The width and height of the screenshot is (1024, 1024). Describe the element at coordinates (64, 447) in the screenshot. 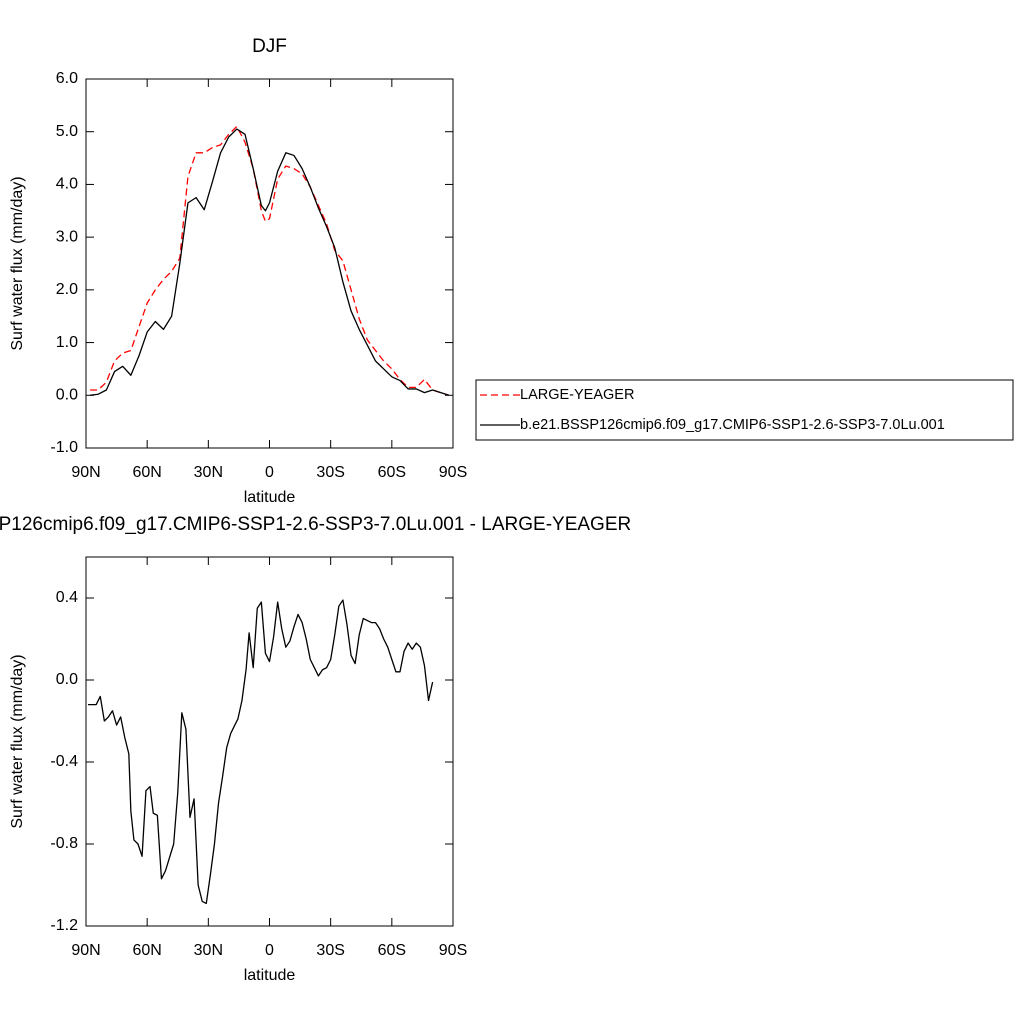

I see `y-tick-label: -1.0` at that location.